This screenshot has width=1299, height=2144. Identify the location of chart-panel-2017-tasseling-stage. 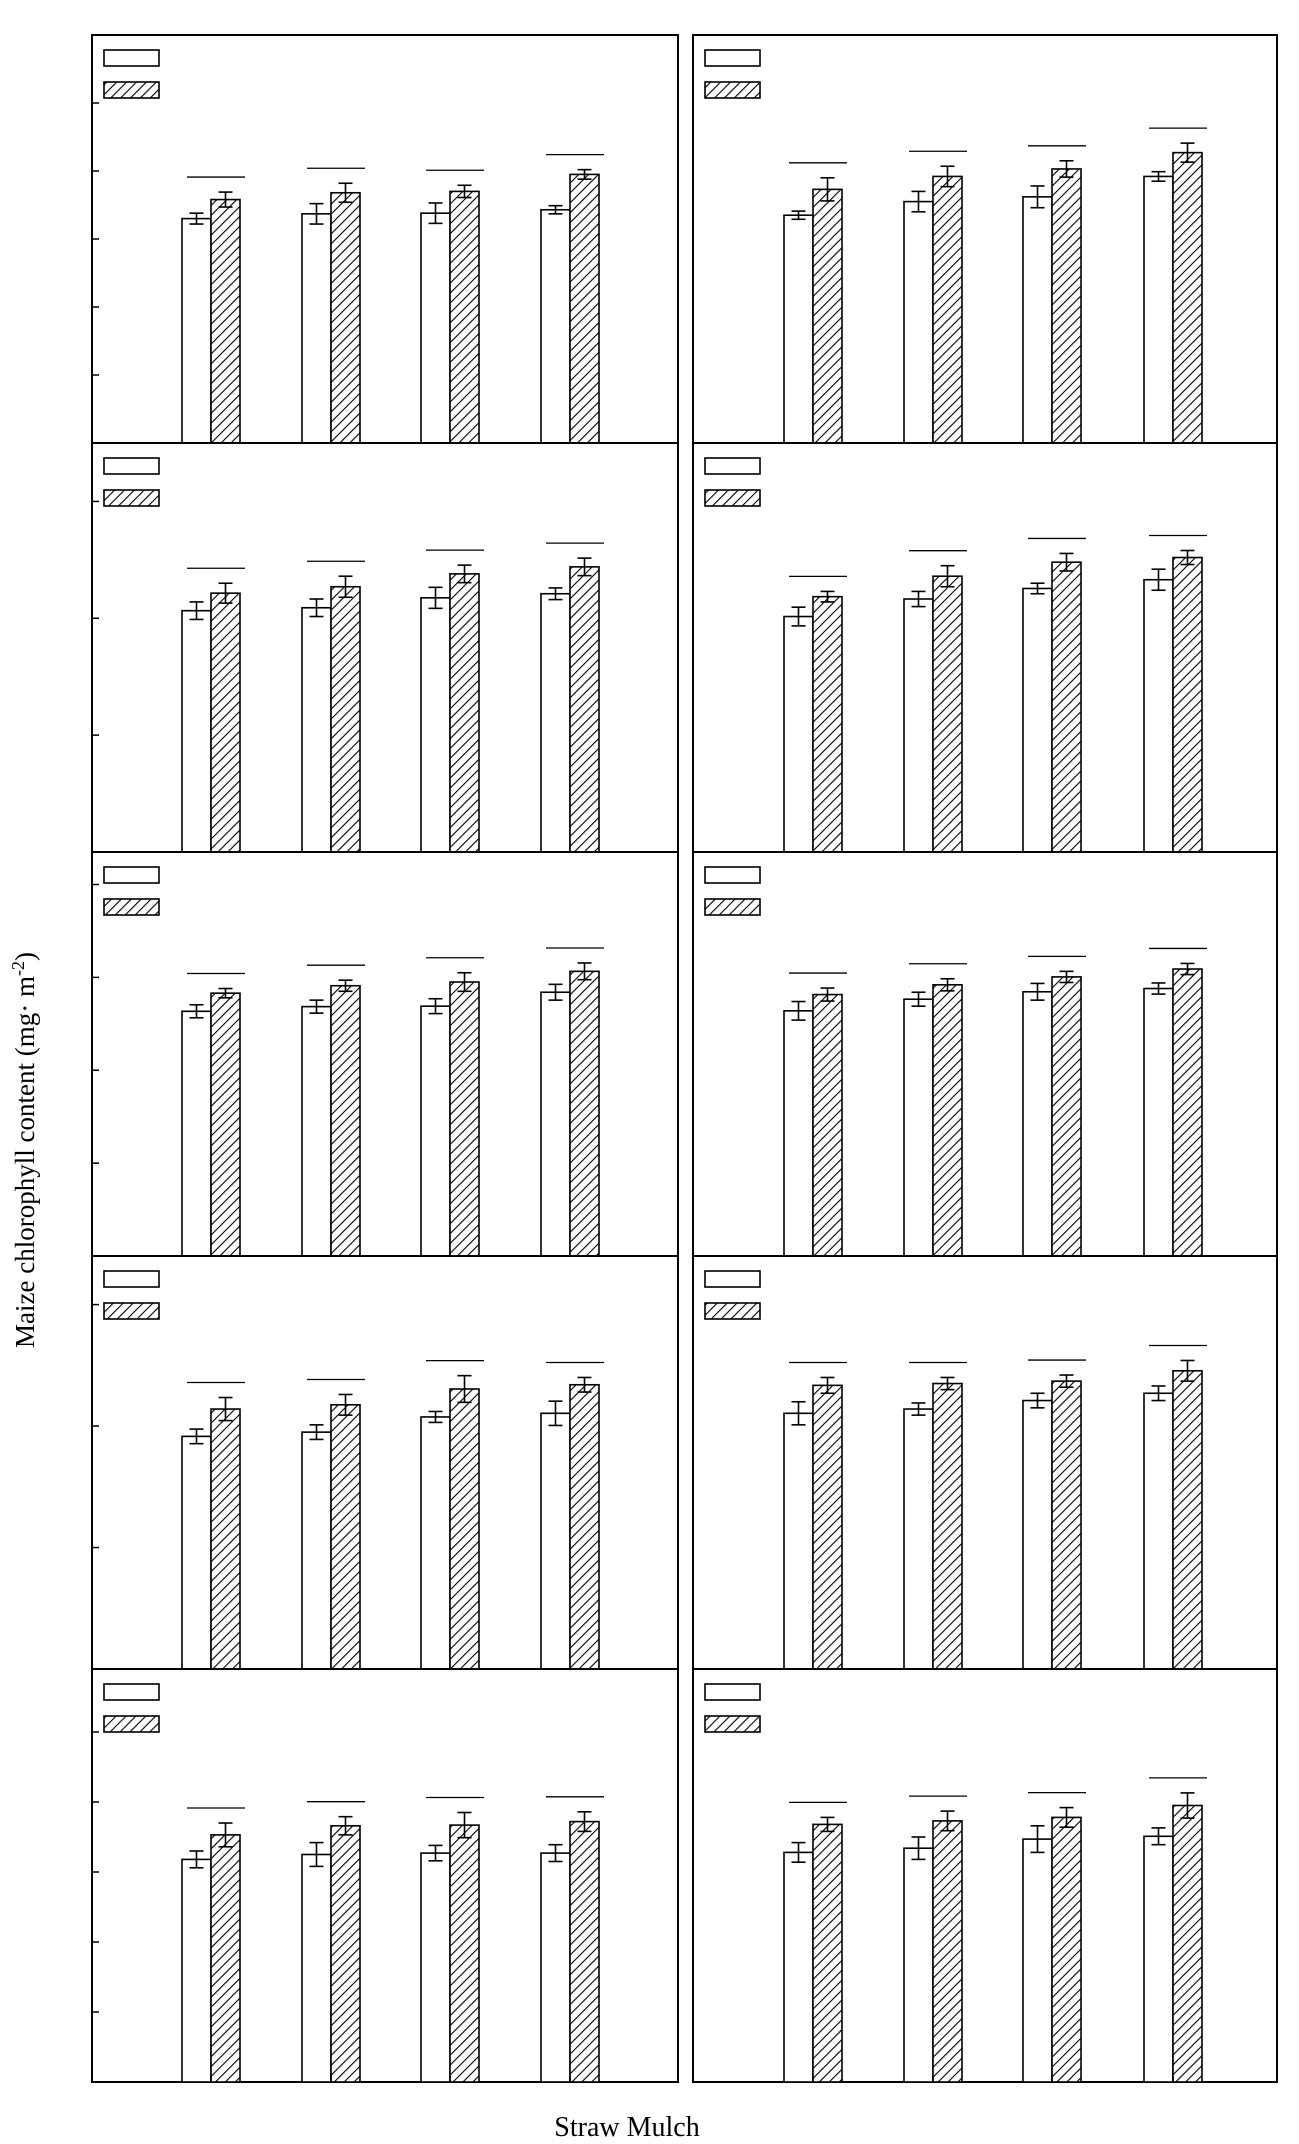
(385, 1054).